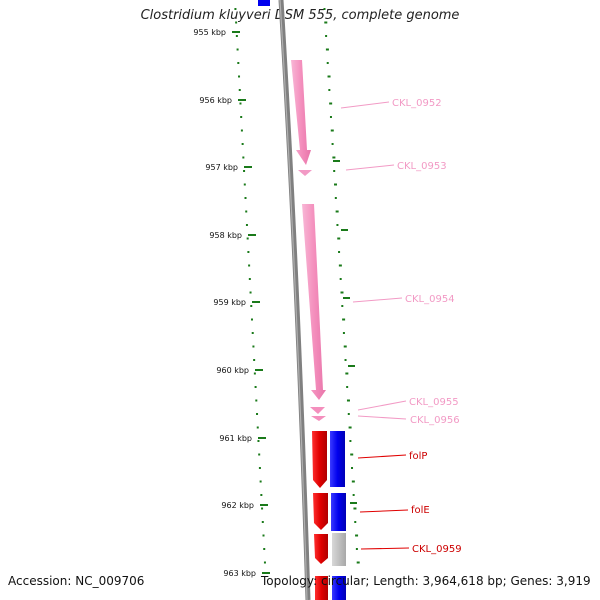 The height and width of the screenshot is (600, 600). What do you see at coordinates (305, 173) in the screenshot?
I see `gene-ckl-0953-arrow` at bounding box center [305, 173].